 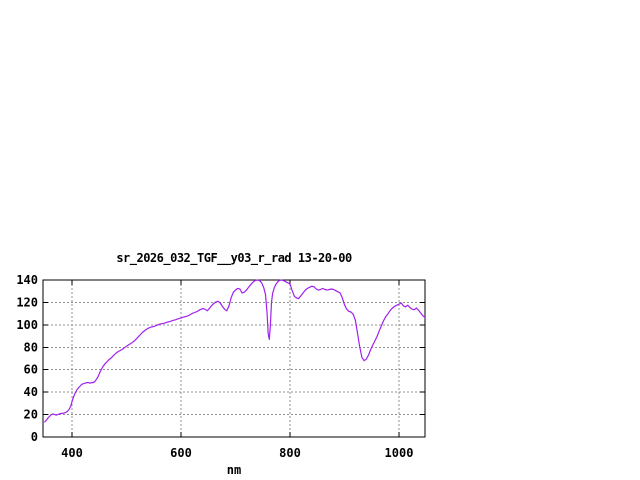 I want to click on chart-title: sr_2026_032_TGF__y03_r_rad 13-20-00, so click(x=234, y=258).